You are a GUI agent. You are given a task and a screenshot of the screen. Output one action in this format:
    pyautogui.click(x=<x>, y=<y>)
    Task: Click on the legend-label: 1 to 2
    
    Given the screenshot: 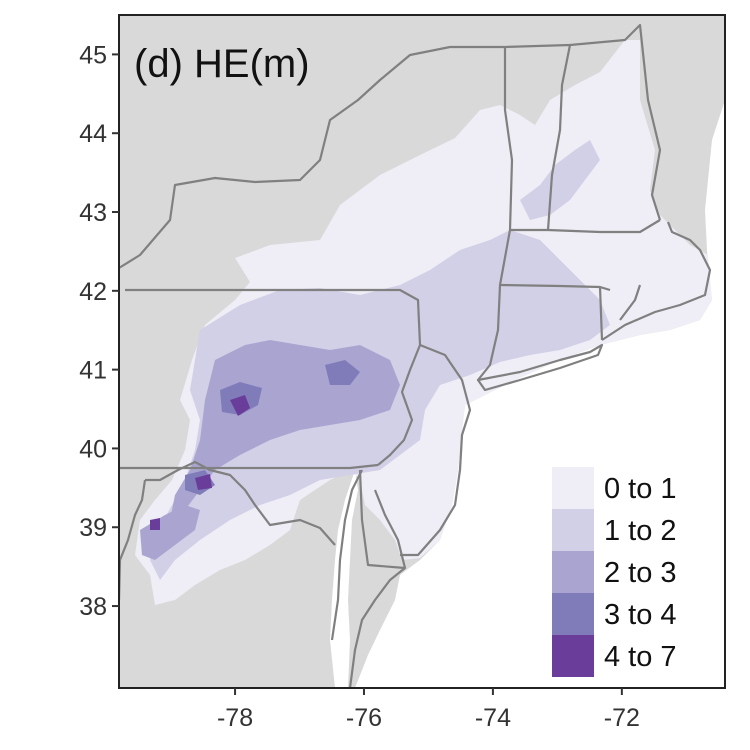 What is the action you would take?
    pyautogui.click(x=640, y=531)
    